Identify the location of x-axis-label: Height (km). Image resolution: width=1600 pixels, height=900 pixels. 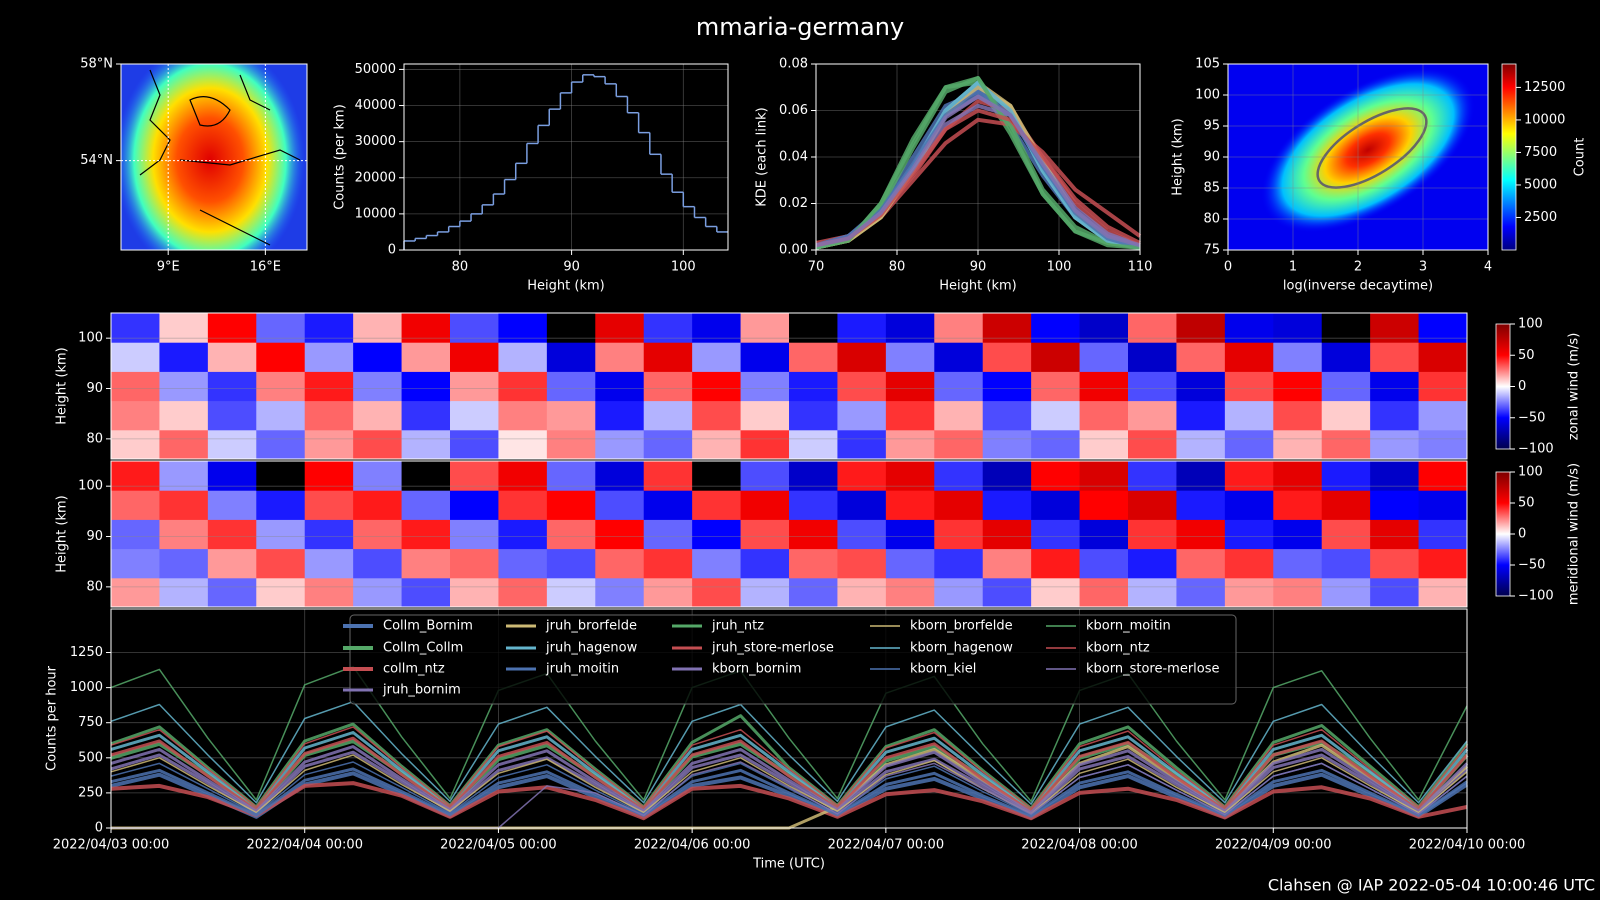
(565, 286).